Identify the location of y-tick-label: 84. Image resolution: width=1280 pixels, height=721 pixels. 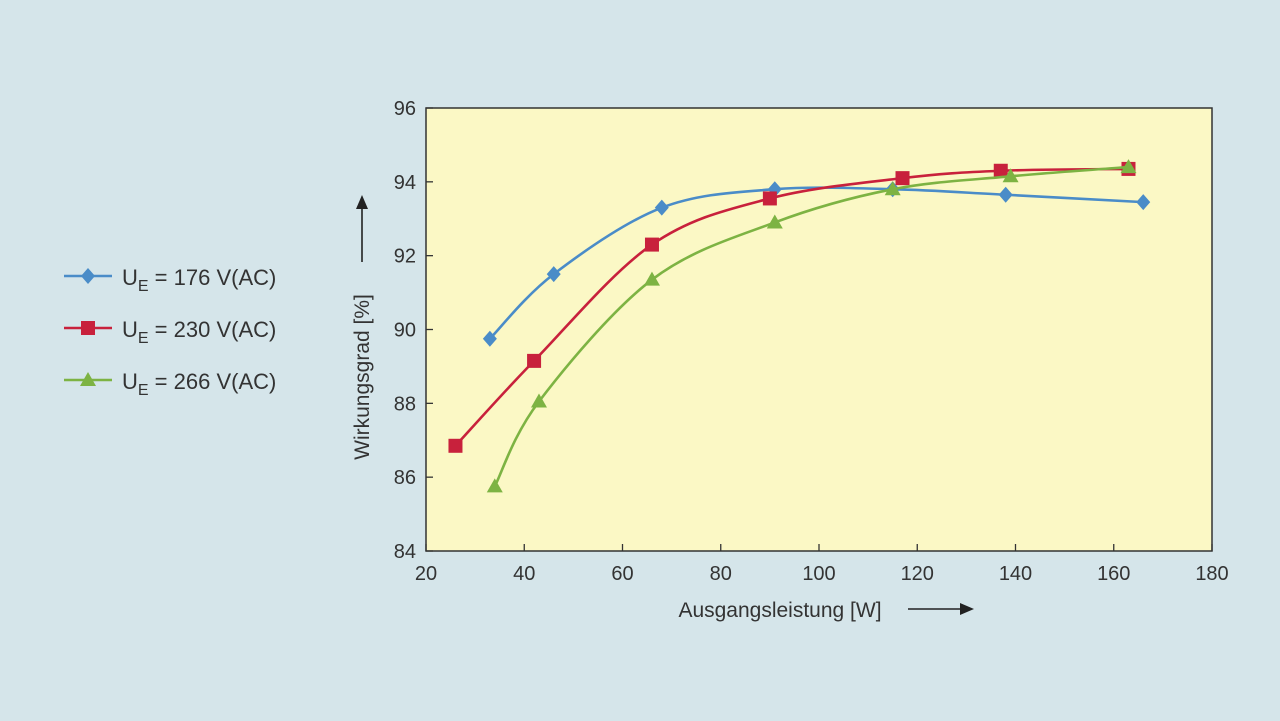
(405, 552).